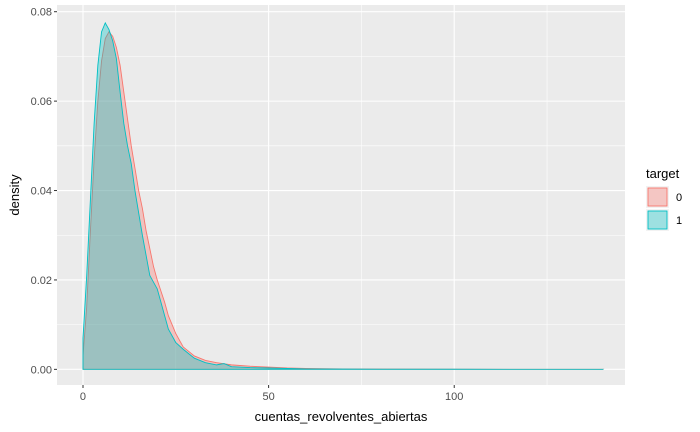  I want to click on legend-title: target, so click(663, 173).